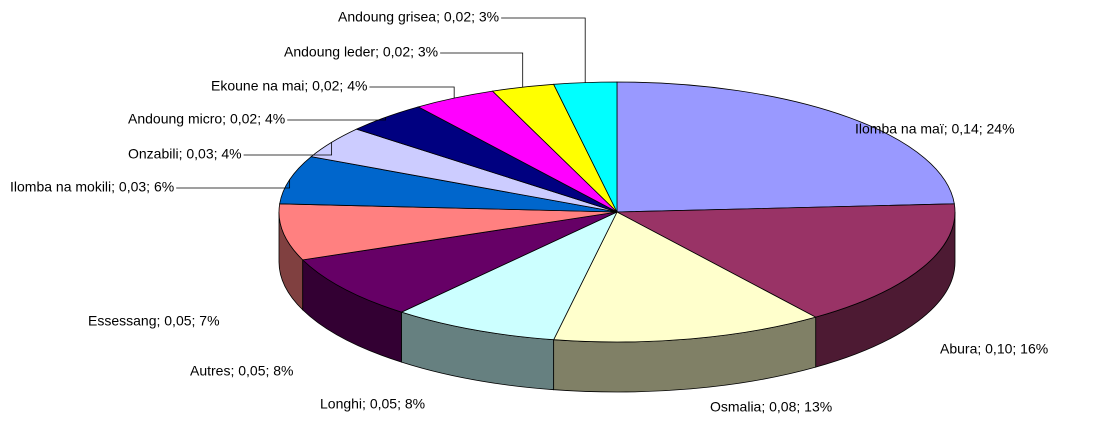 The image size is (1094, 421). Describe the element at coordinates (154, 321) in the screenshot. I see `data-label: Essessang; 0,05; 7%` at that location.